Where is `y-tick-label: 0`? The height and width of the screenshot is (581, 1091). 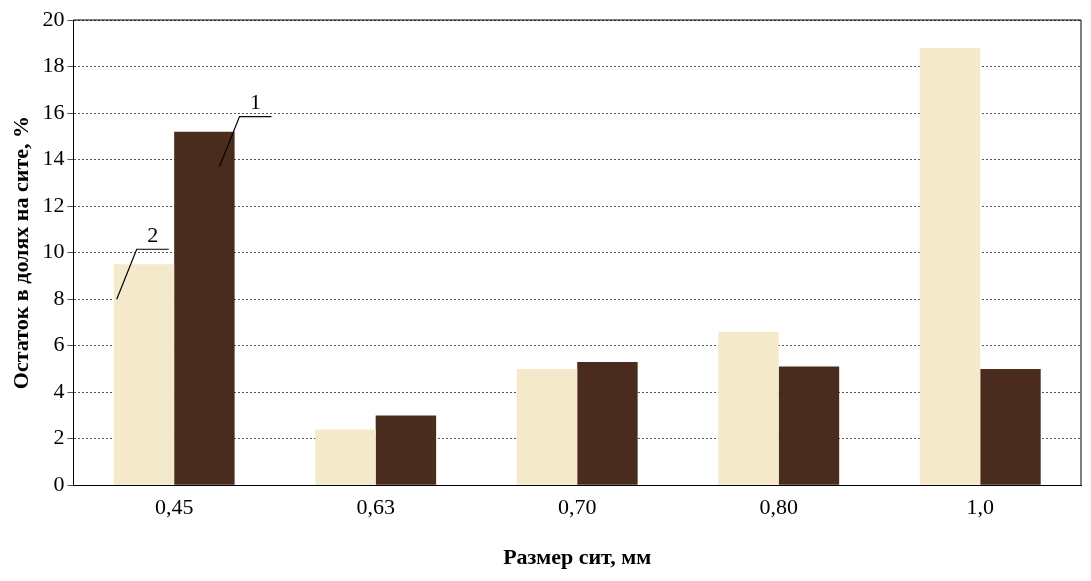 y-tick-label: 0 is located at coordinates (59, 483).